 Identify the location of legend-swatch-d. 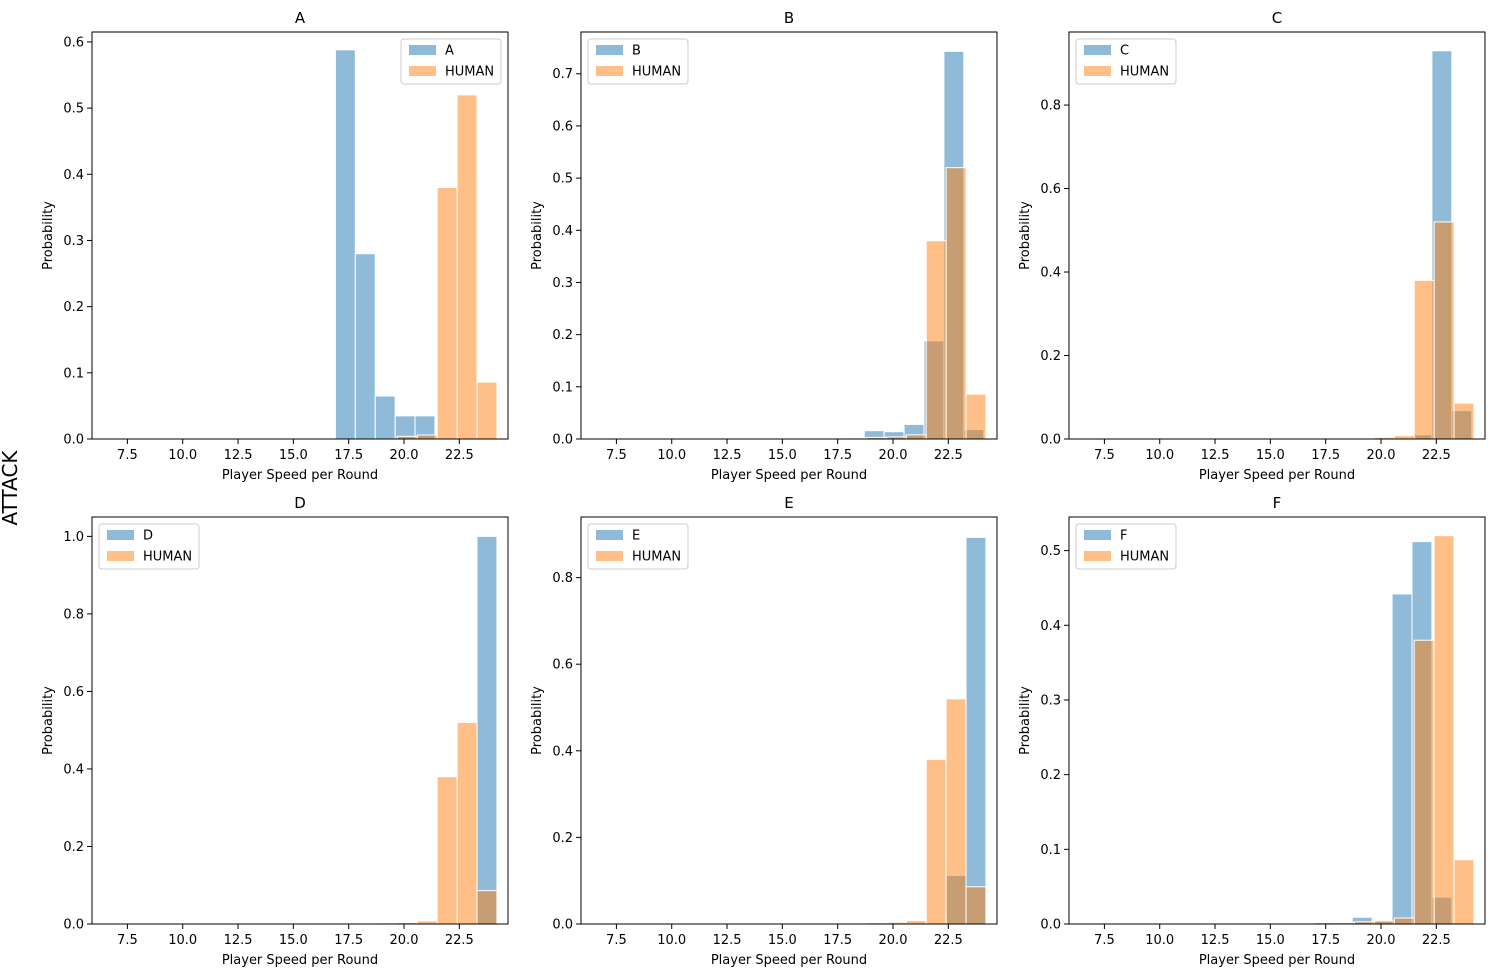
(120, 535).